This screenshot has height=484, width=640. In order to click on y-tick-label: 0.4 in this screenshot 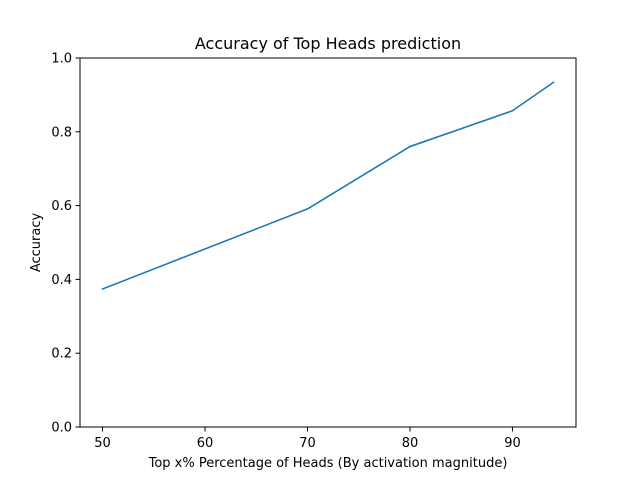, I will do `click(61, 280)`.